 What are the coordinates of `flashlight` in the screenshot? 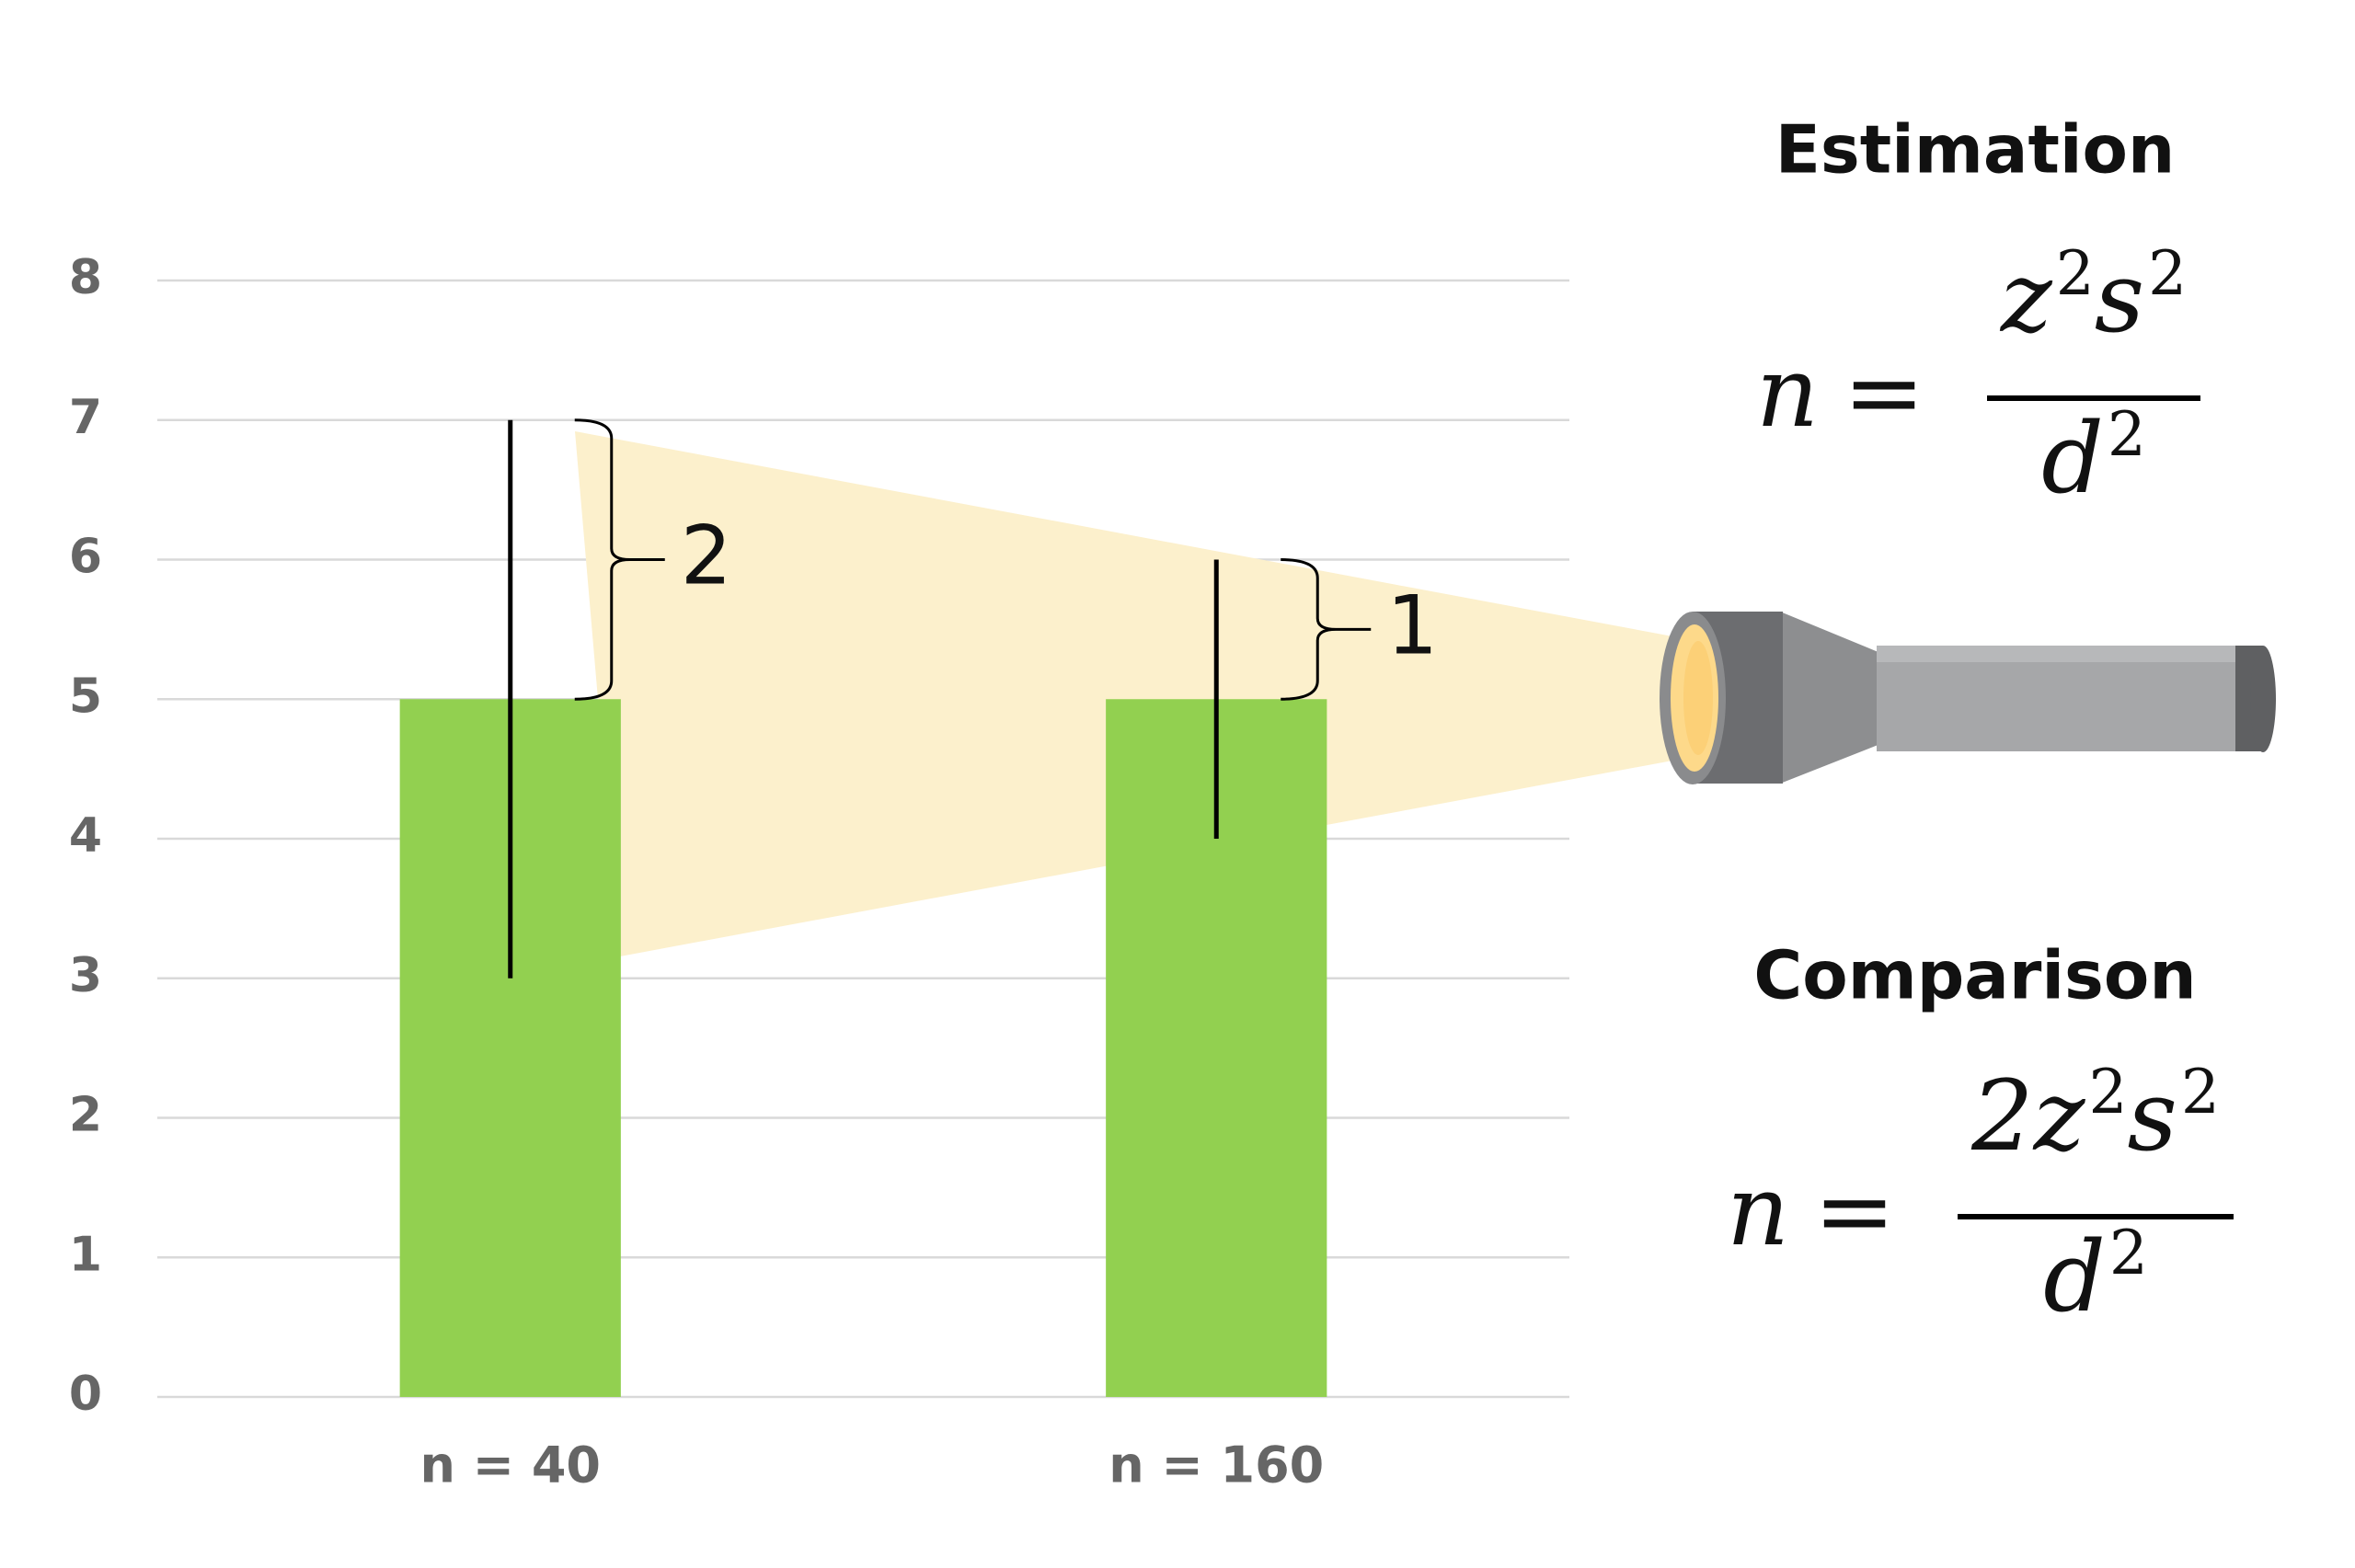 It's located at (1968, 698).